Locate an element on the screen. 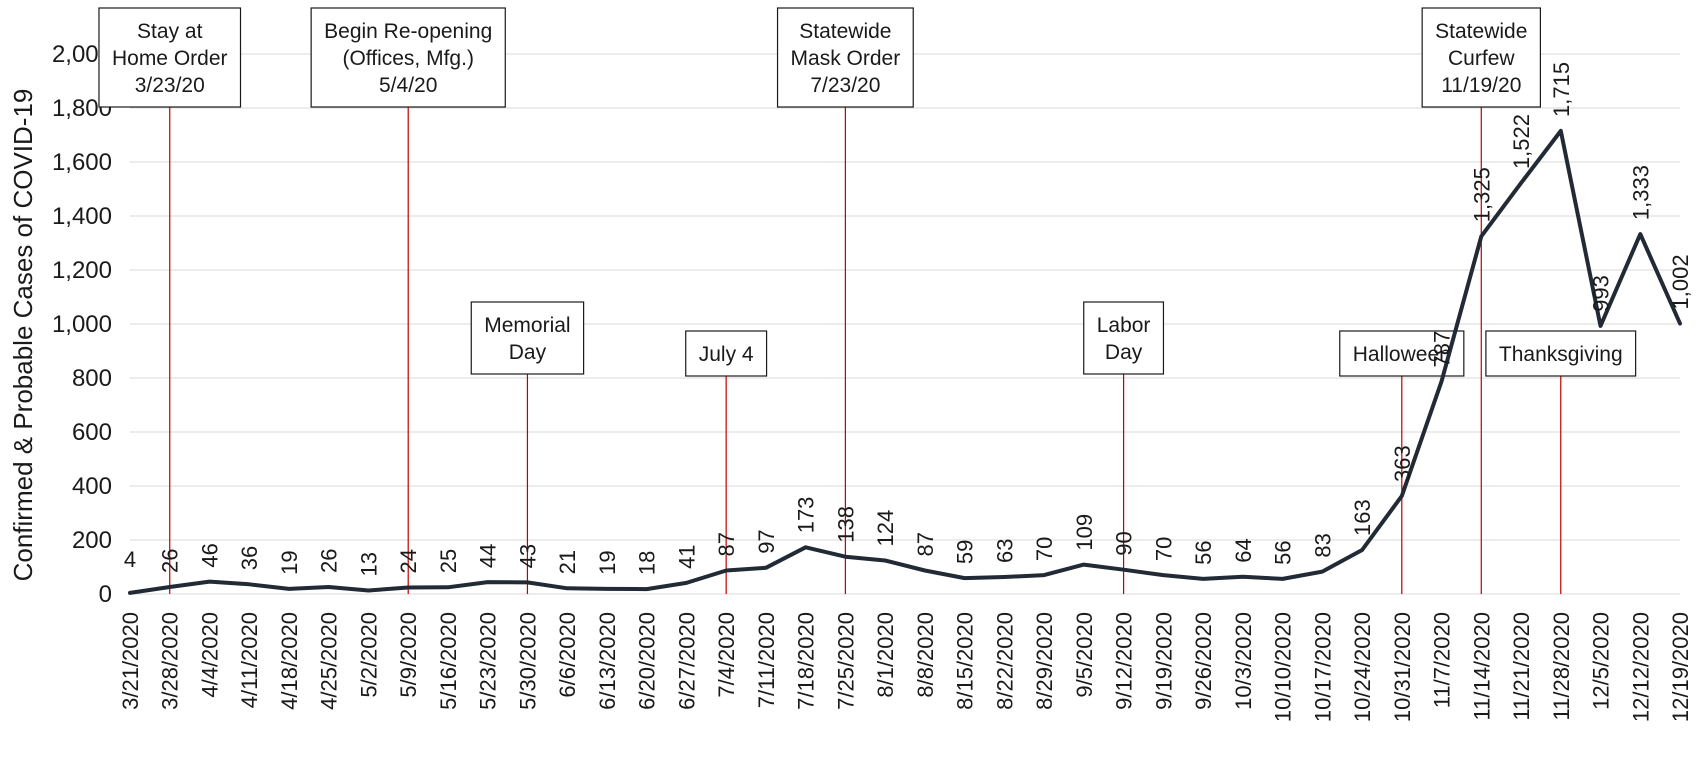  y-tick-label: 1,000 is located at coordinates (82, 324).